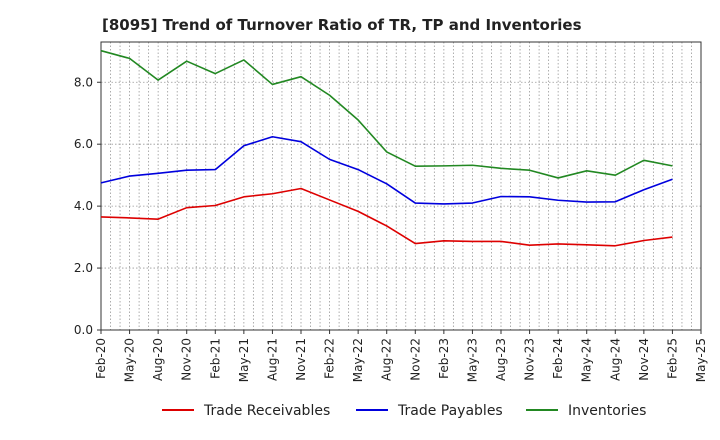 The image size is (720, 440). What do you see at coordinates (187, 359) in the screenshot?
I see `x-tick-label: Nov-20` at bounding box center [187, 359].